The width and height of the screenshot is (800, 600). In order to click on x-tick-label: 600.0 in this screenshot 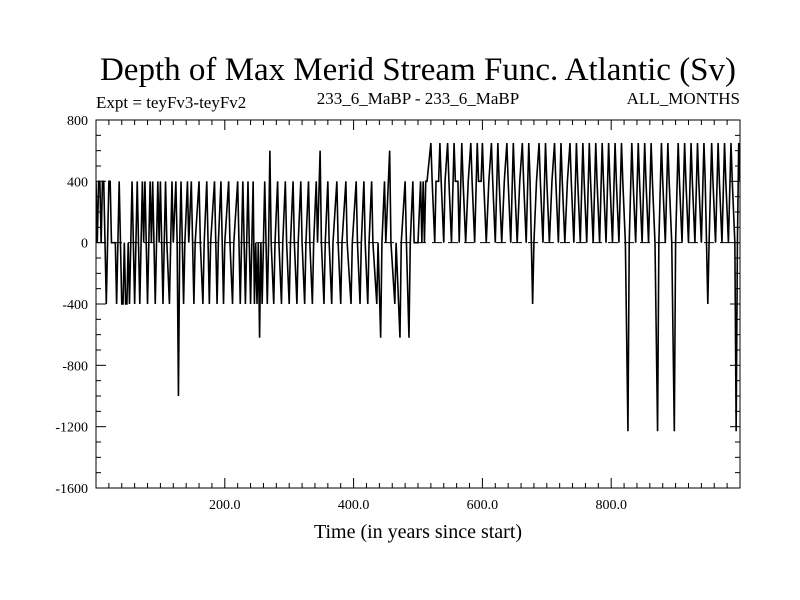, I will do `click(483, 505)`.